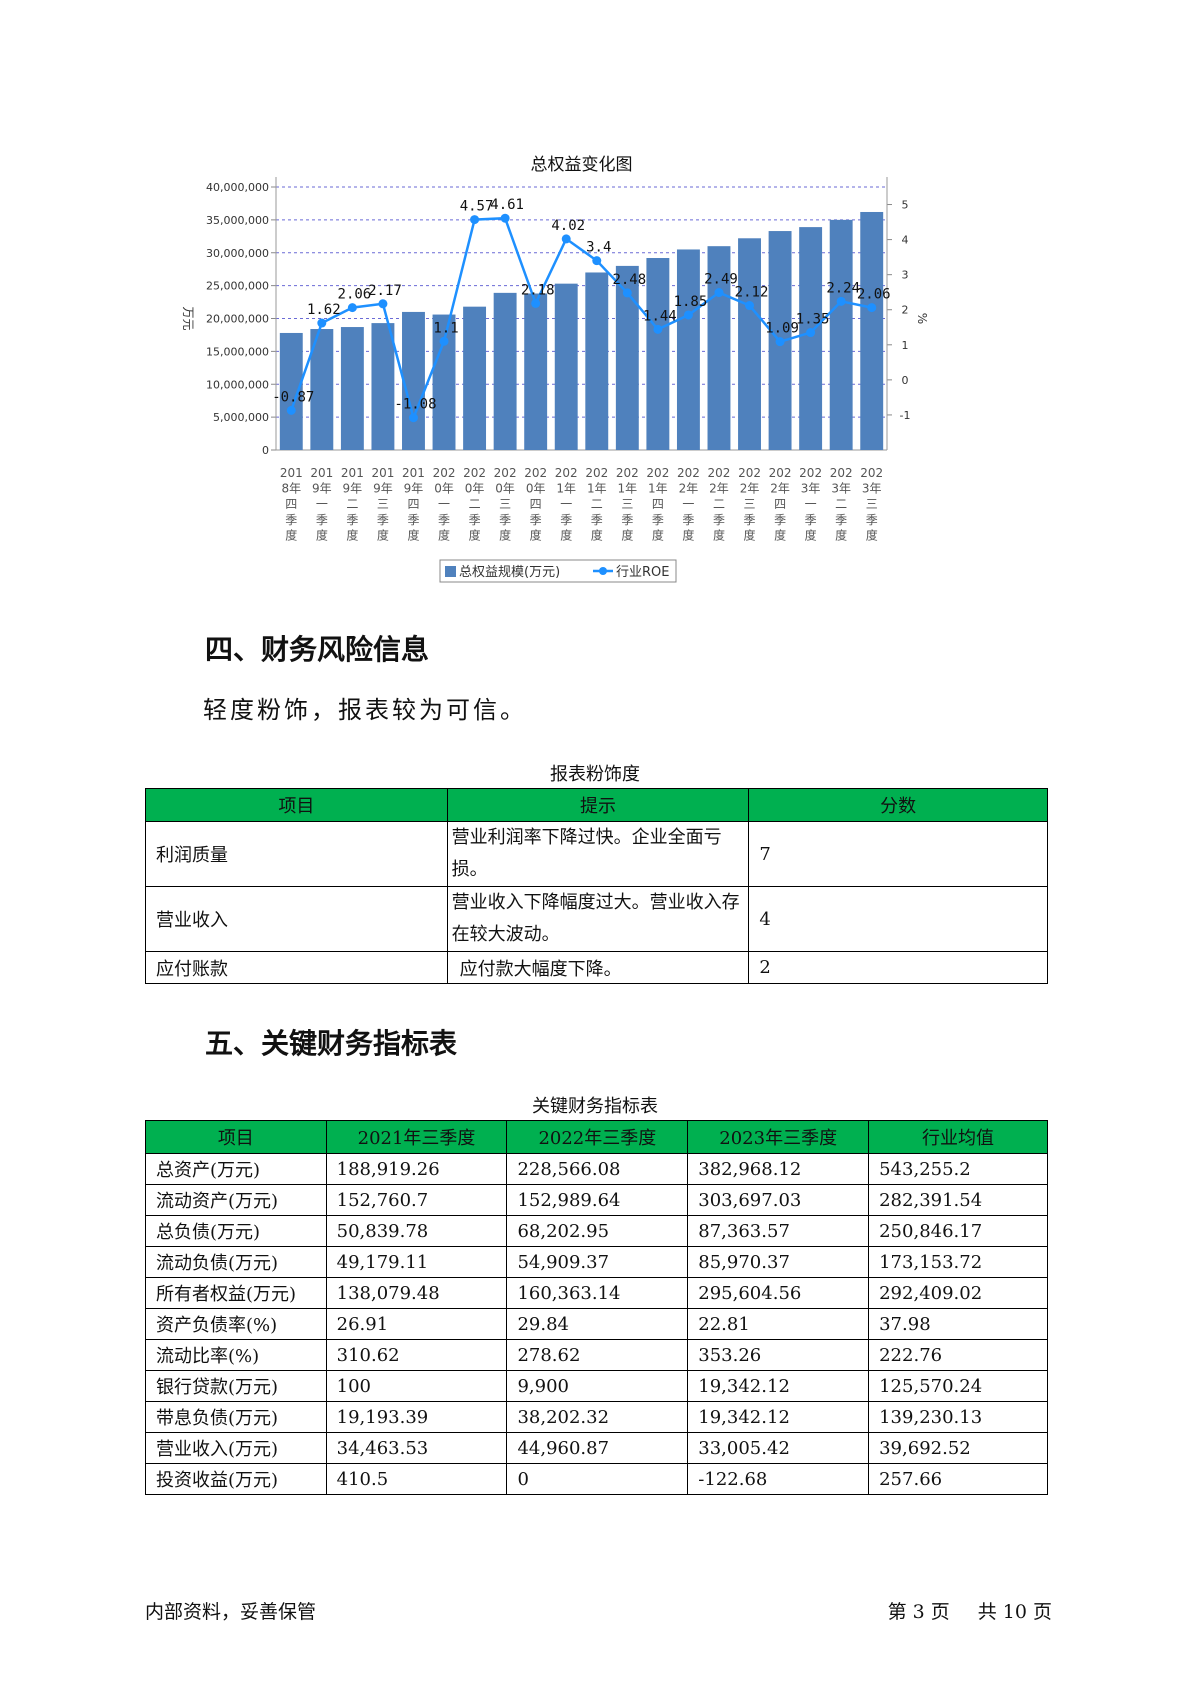  What do you see at coordinates (237, 220) in the screenshot?
I see `y-left-tick-label: 35,000,000` at bounding box center [237, 220].